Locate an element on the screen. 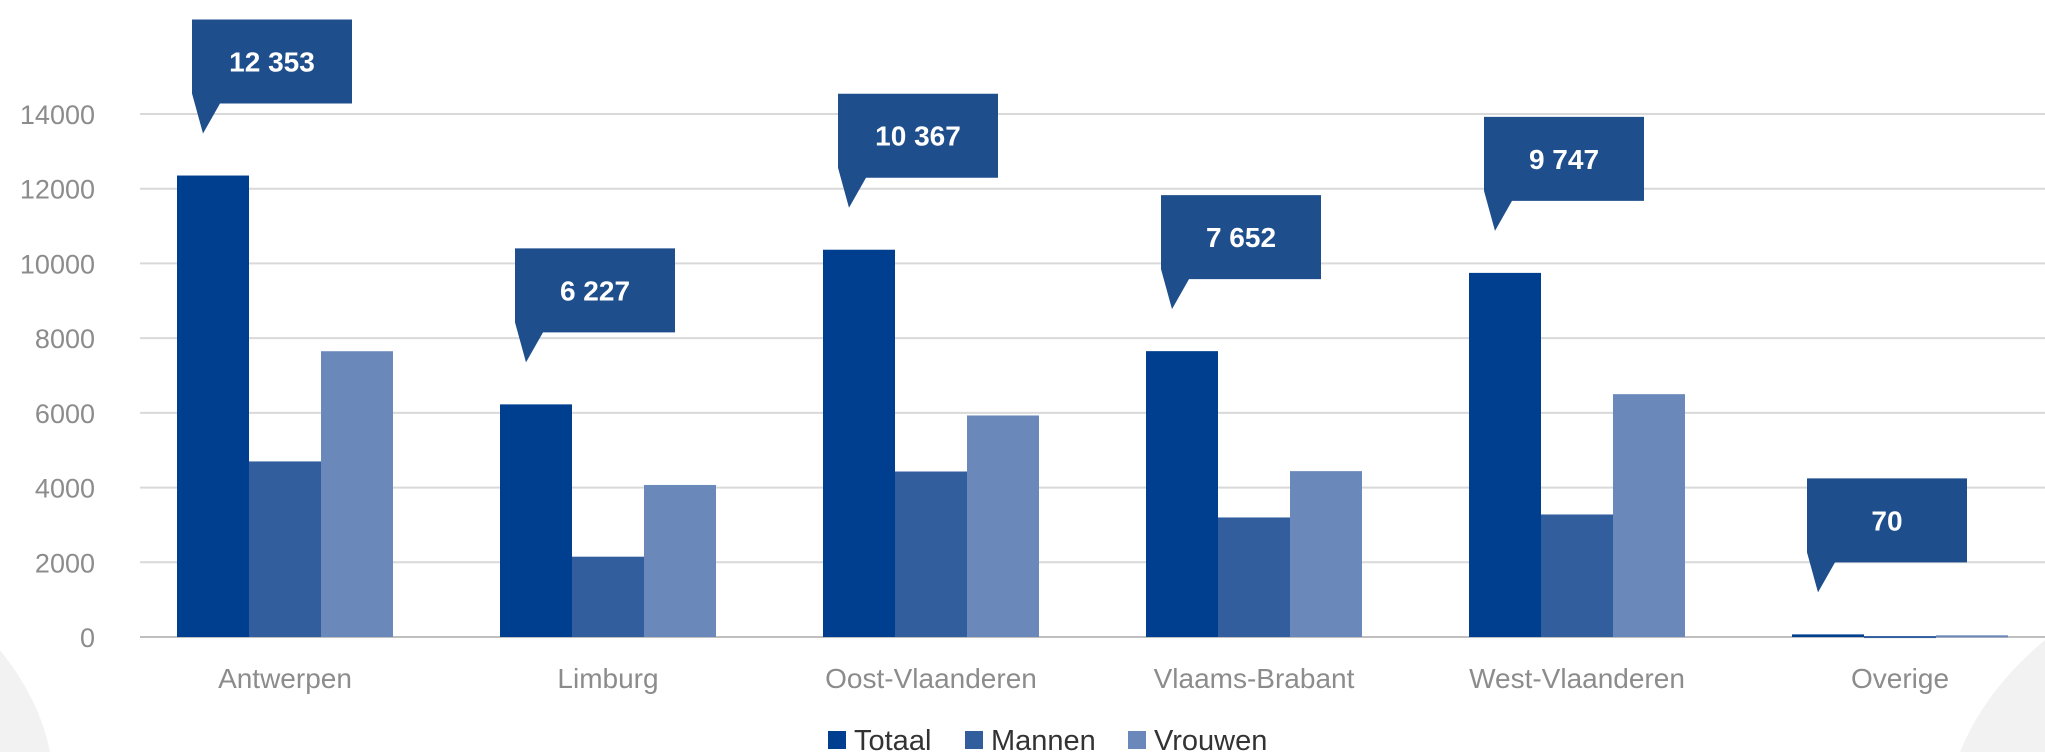 The width and height of the screenshot is (2045, 752). callout-label: 70 is located at coordinates (1886, 520).